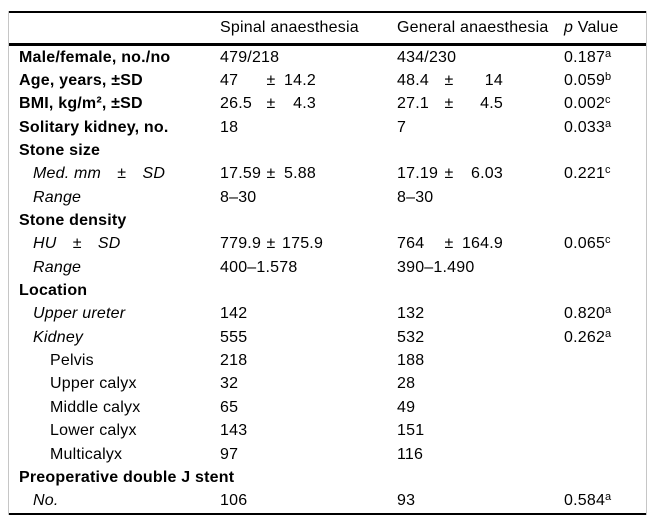 The image size is (659, 530). I want to click on general-anaesthesia-cell: 764 ±164.9, so click(480, 244).